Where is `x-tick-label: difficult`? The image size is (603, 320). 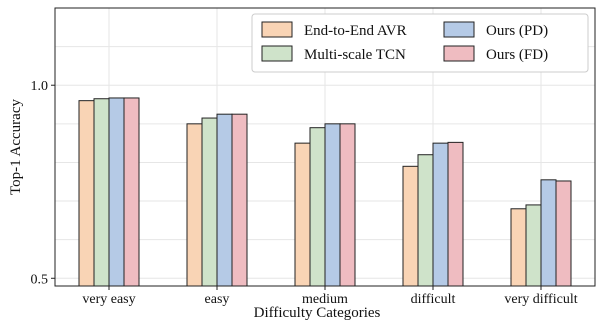 x-tick-label: difficult is located at coordinates (433, 299).